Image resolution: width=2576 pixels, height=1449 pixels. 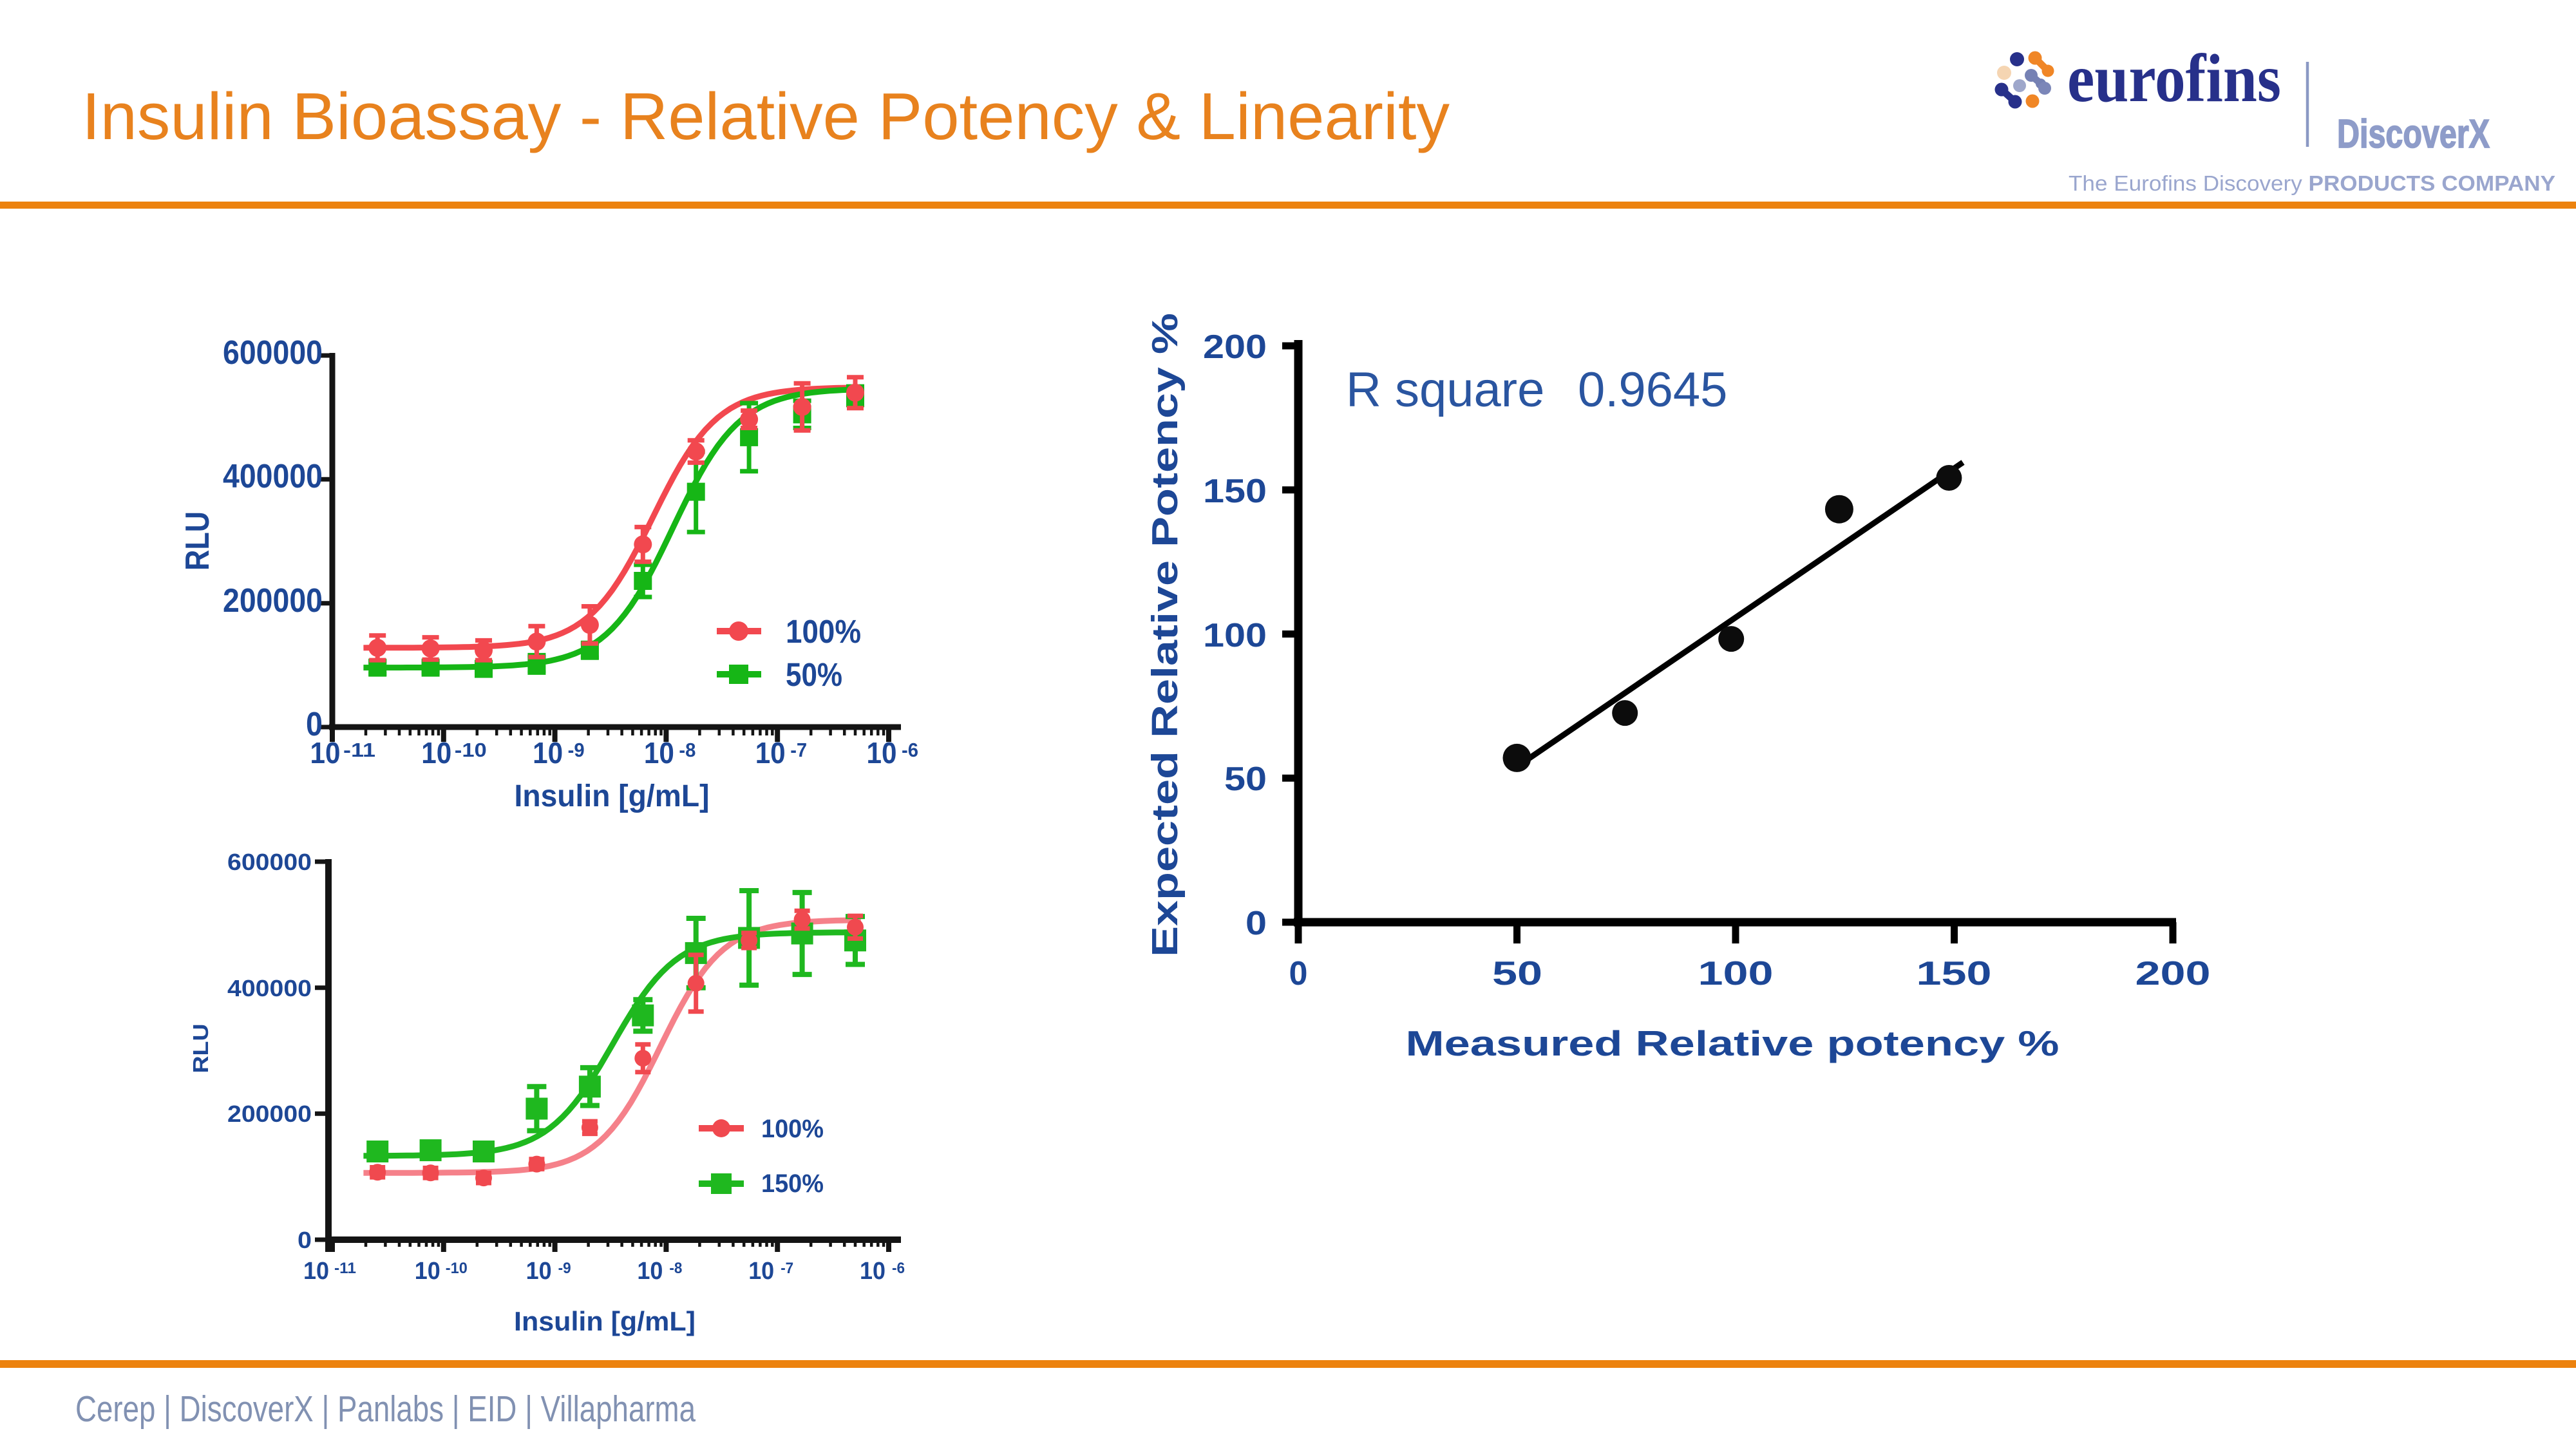 I want to click on svg-text: R square, so click(x=1445, y=390).